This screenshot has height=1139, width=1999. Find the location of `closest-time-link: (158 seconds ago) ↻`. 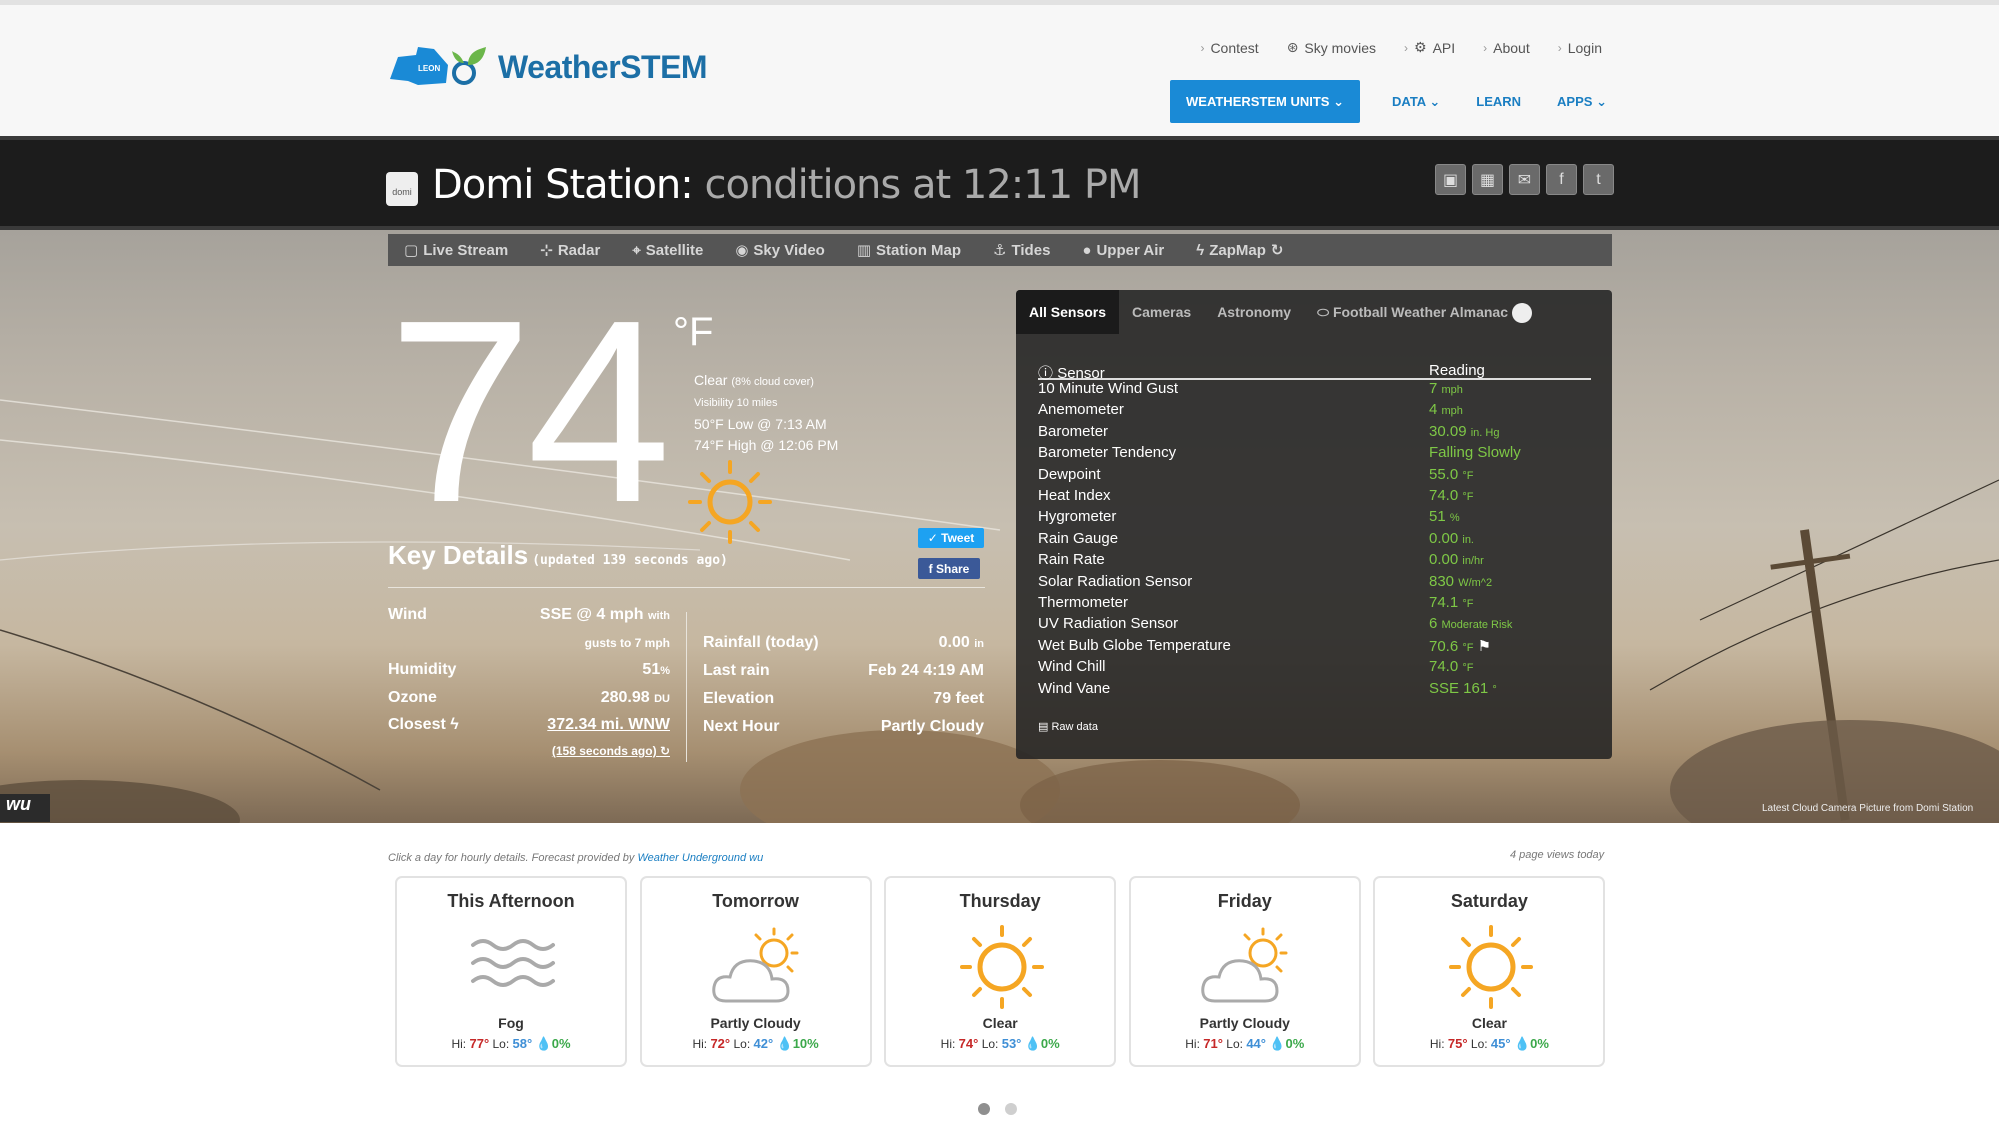

closest-time-link: (158 seconds ago) ↻ is located at coordinates (570, 751).